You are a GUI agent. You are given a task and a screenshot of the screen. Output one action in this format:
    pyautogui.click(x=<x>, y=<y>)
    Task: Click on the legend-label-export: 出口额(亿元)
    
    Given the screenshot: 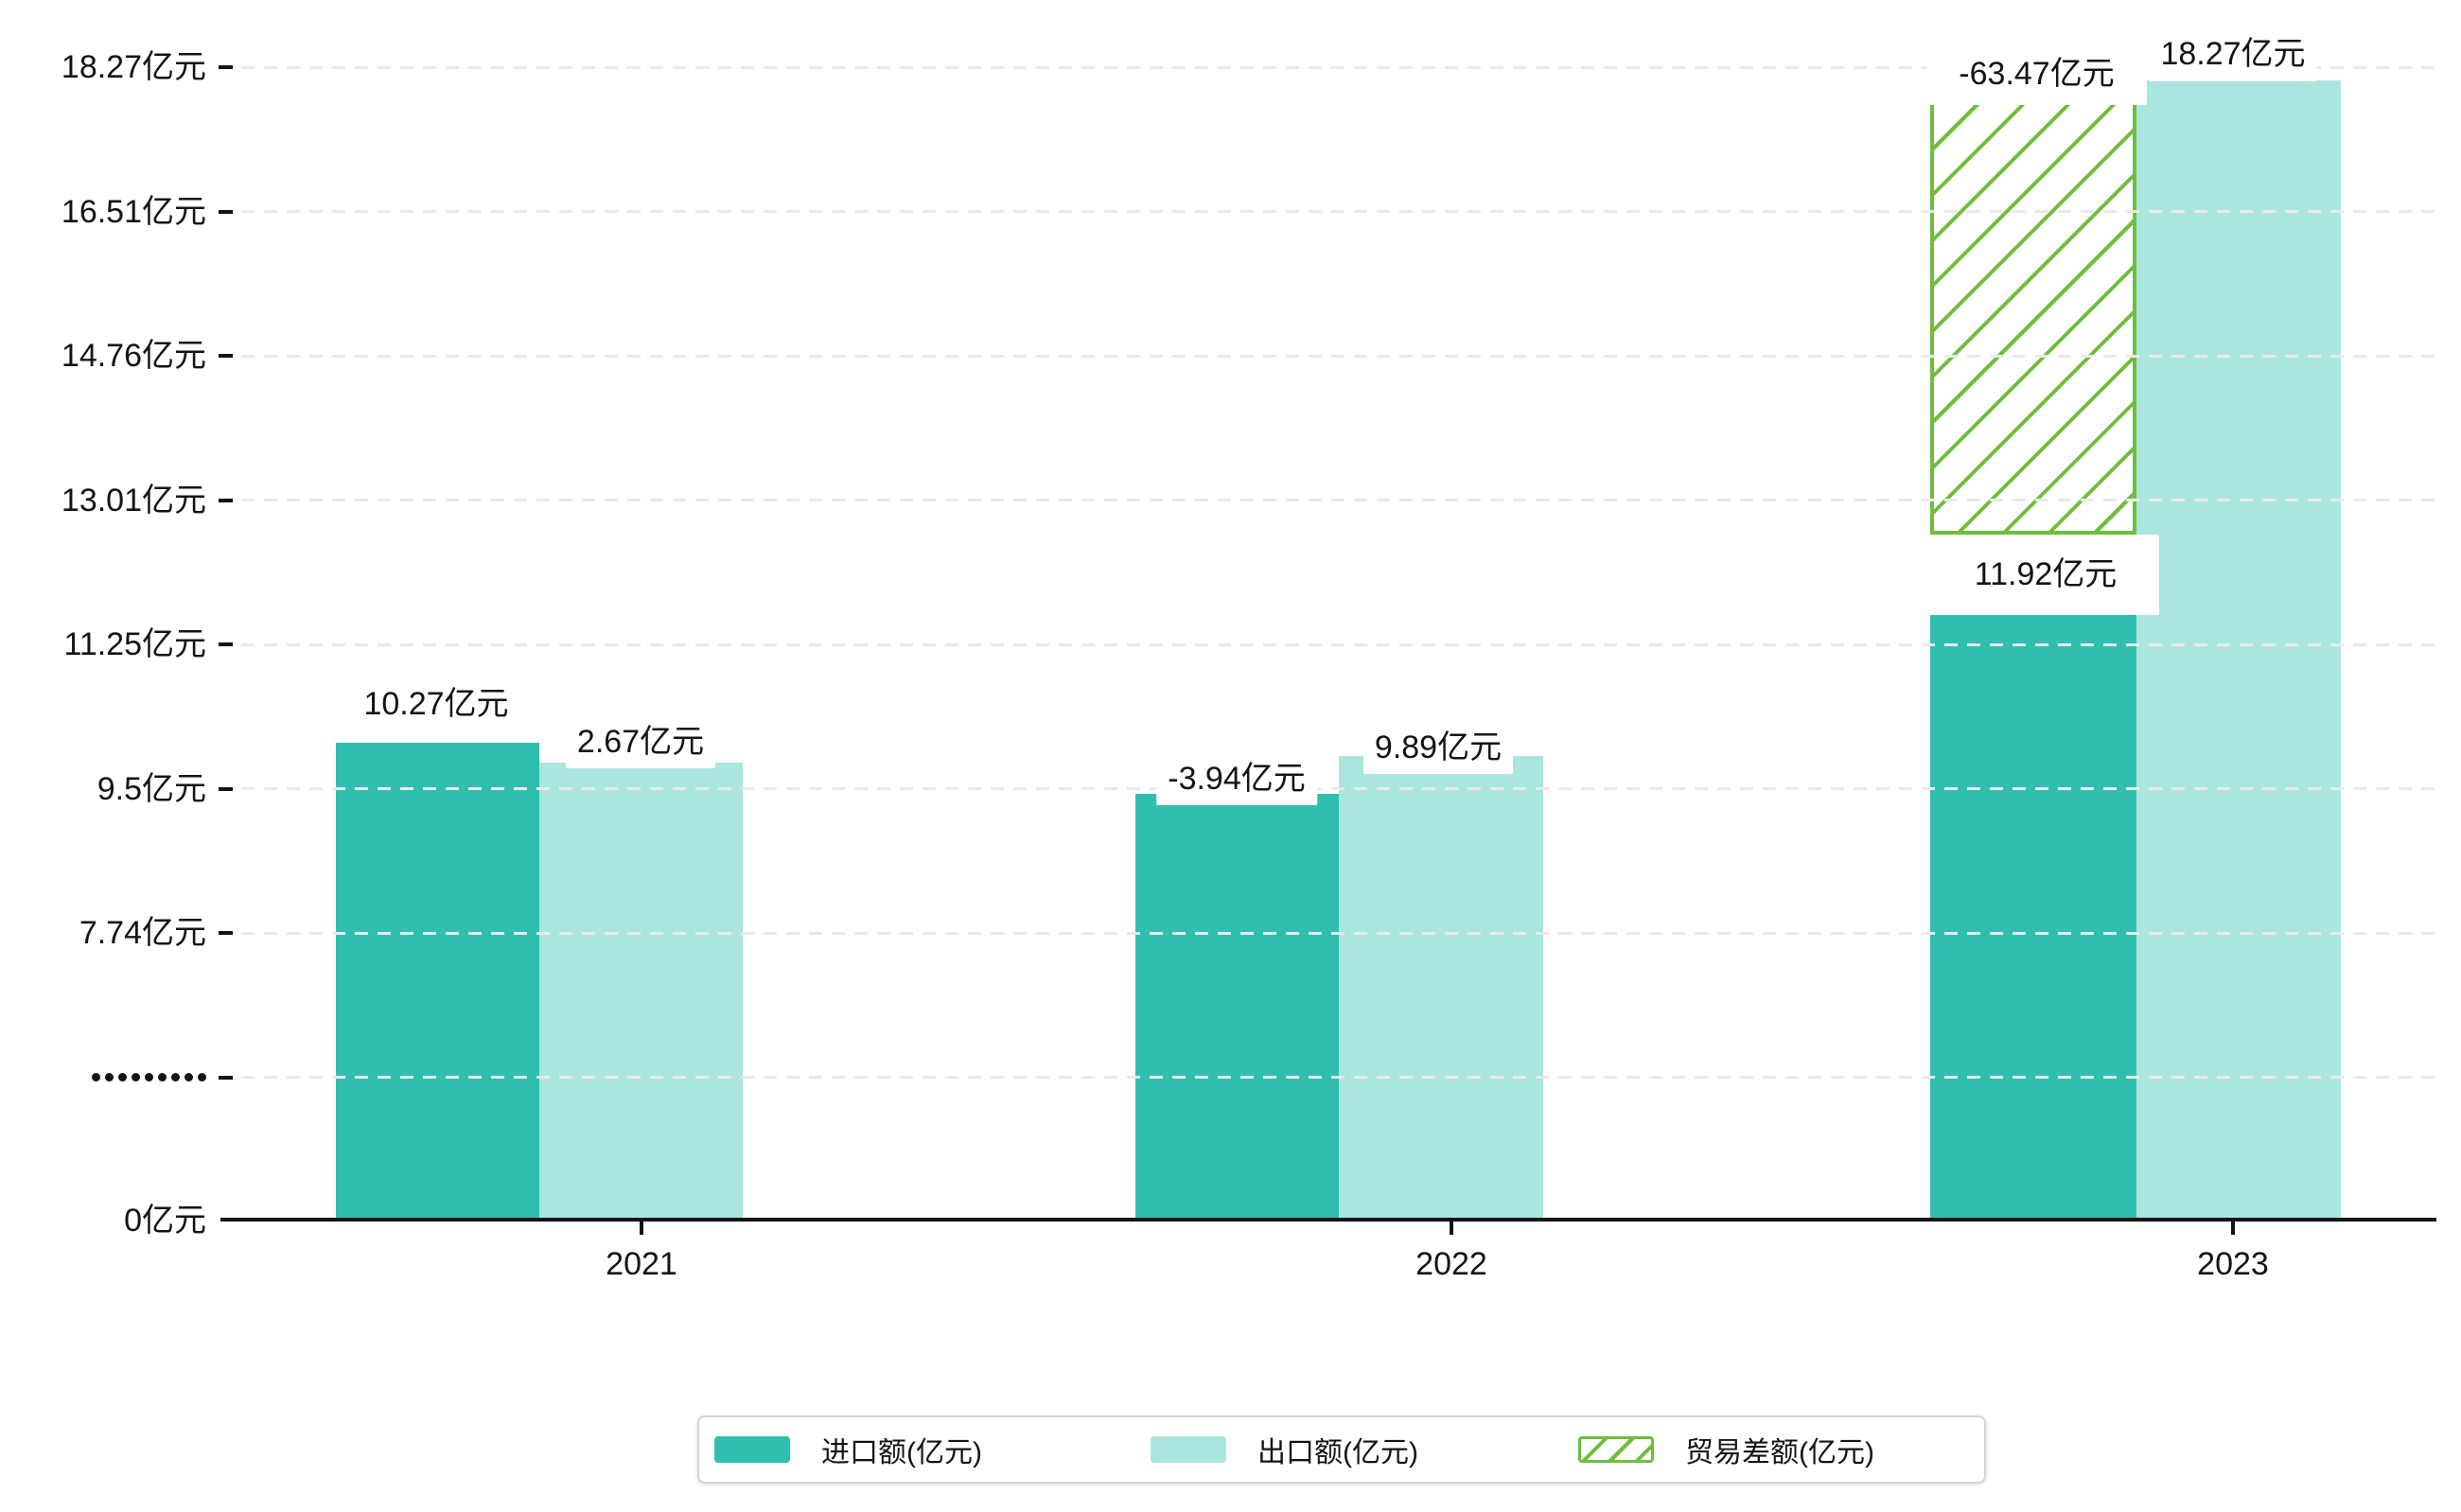 What is the action you would take?
    pyautogui.click(x=1337, y=1452)
    